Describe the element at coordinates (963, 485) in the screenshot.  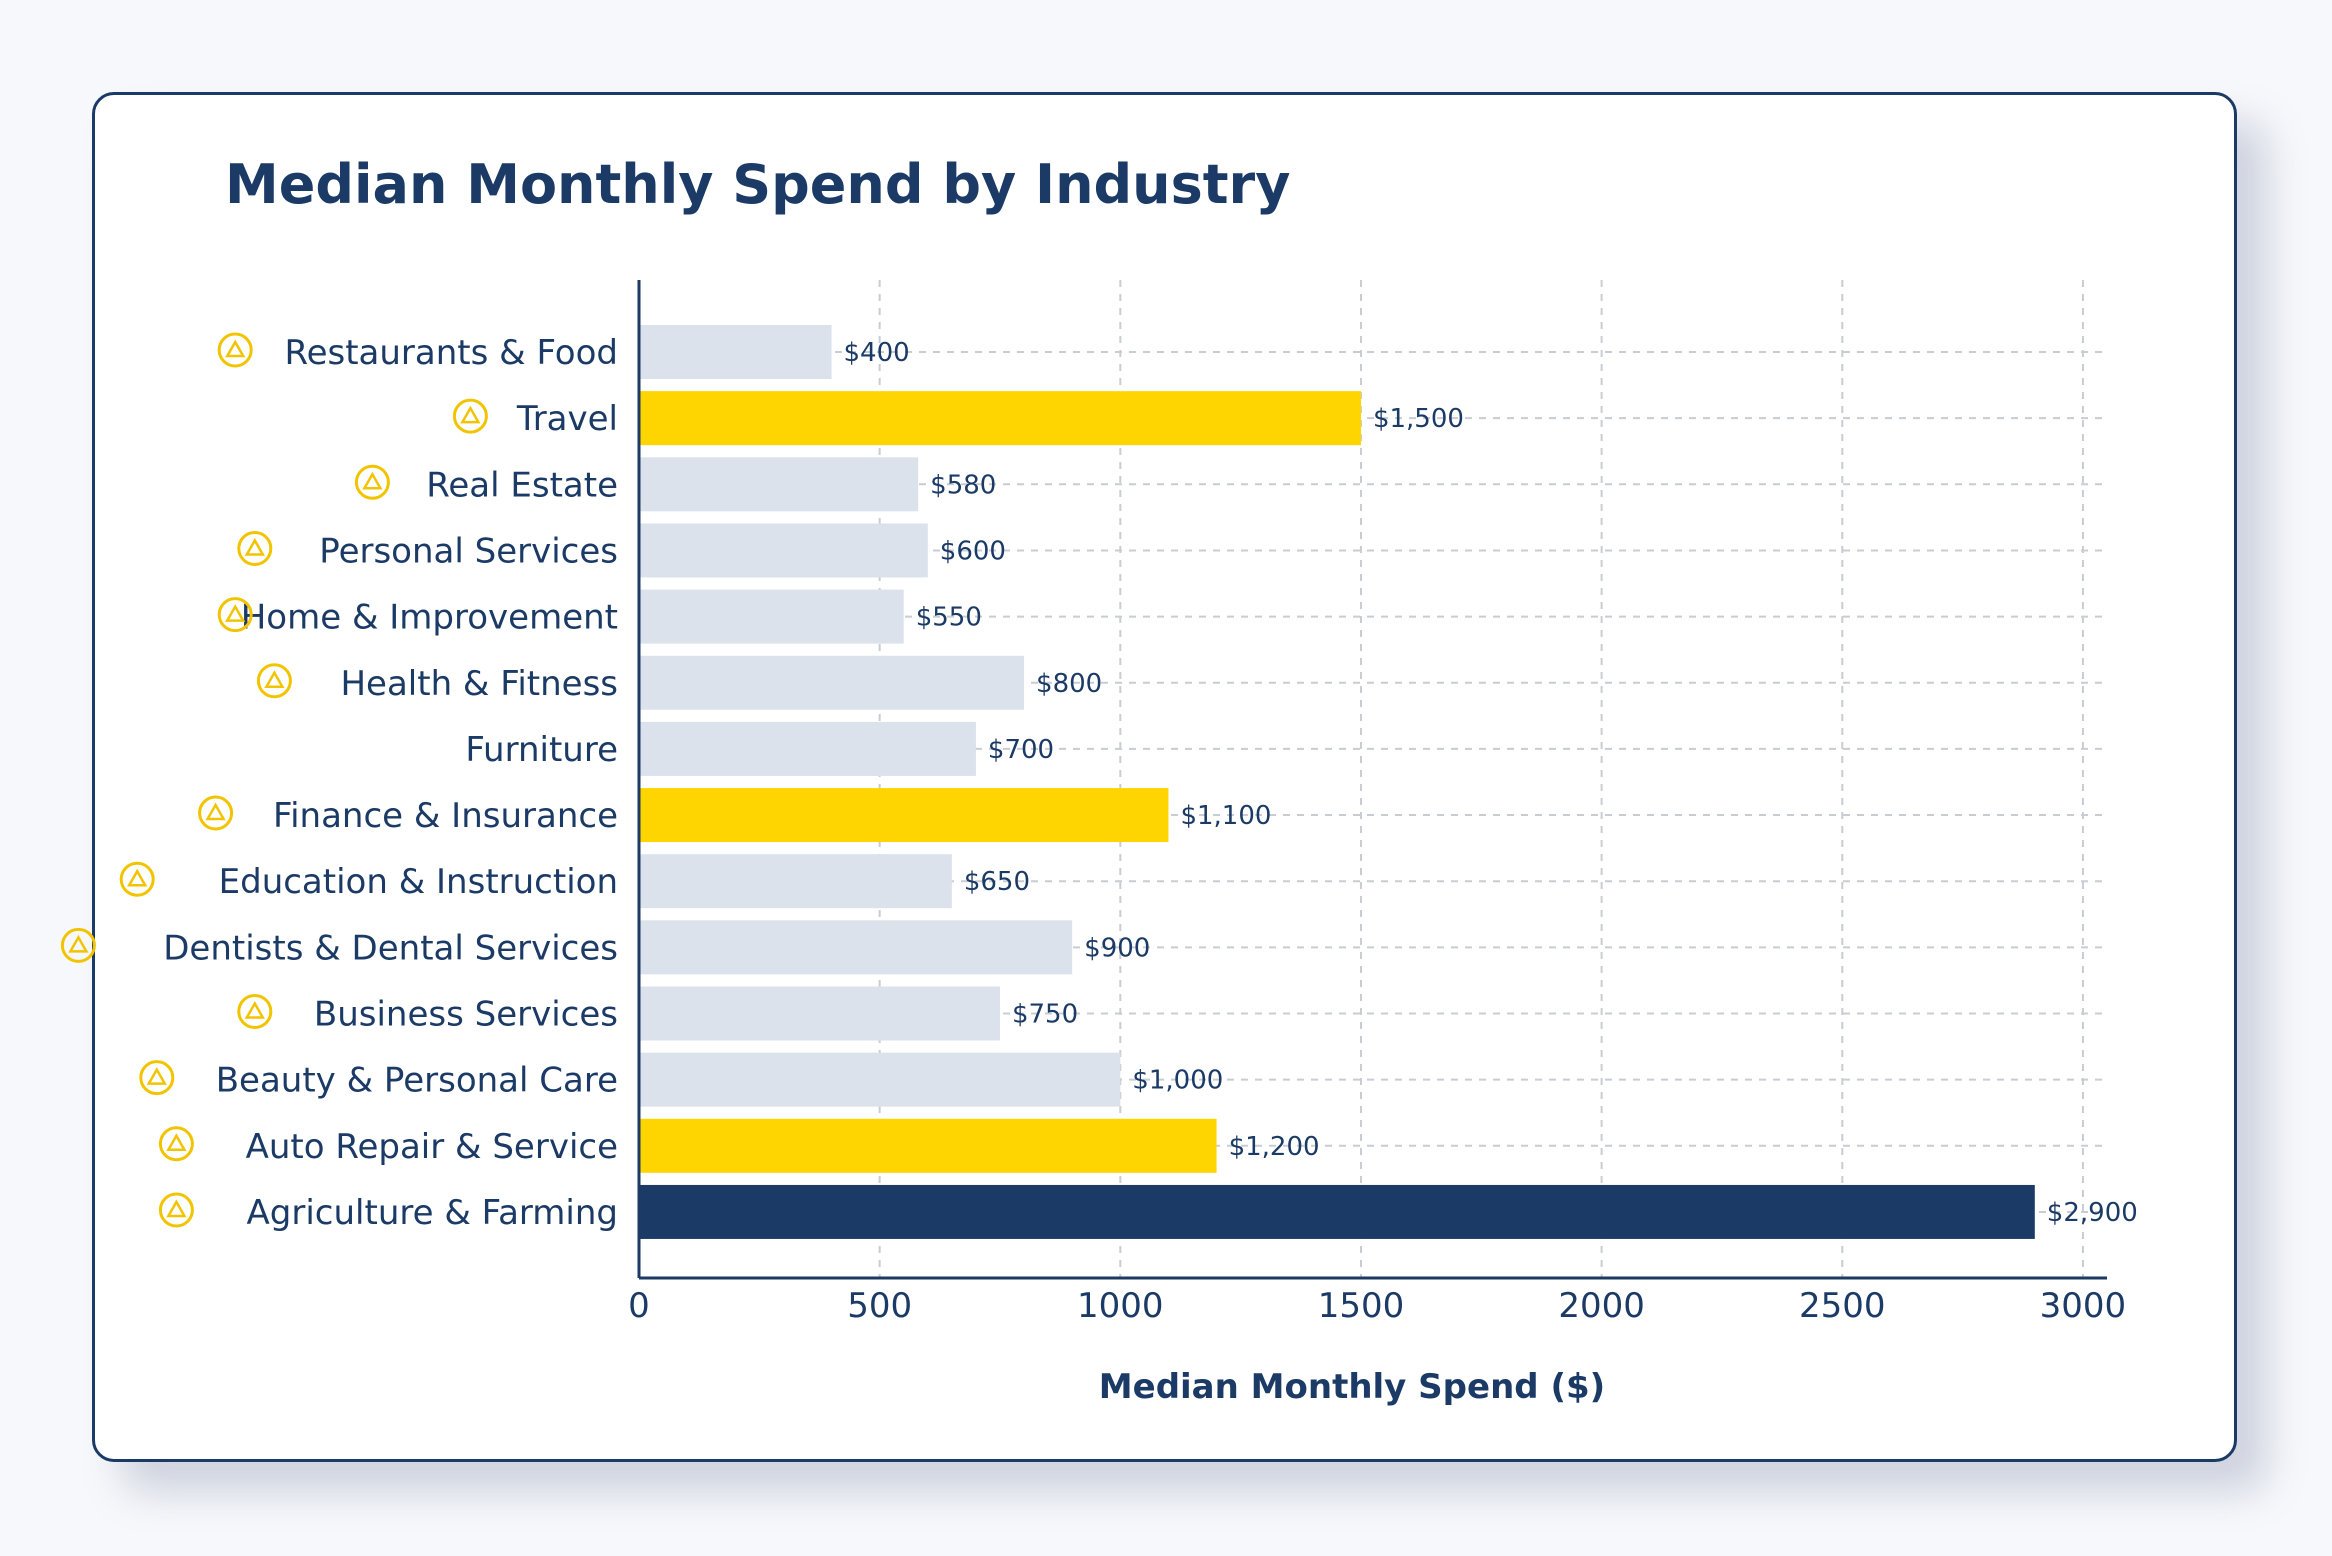
I see `bar-value-label: $580` at that location.